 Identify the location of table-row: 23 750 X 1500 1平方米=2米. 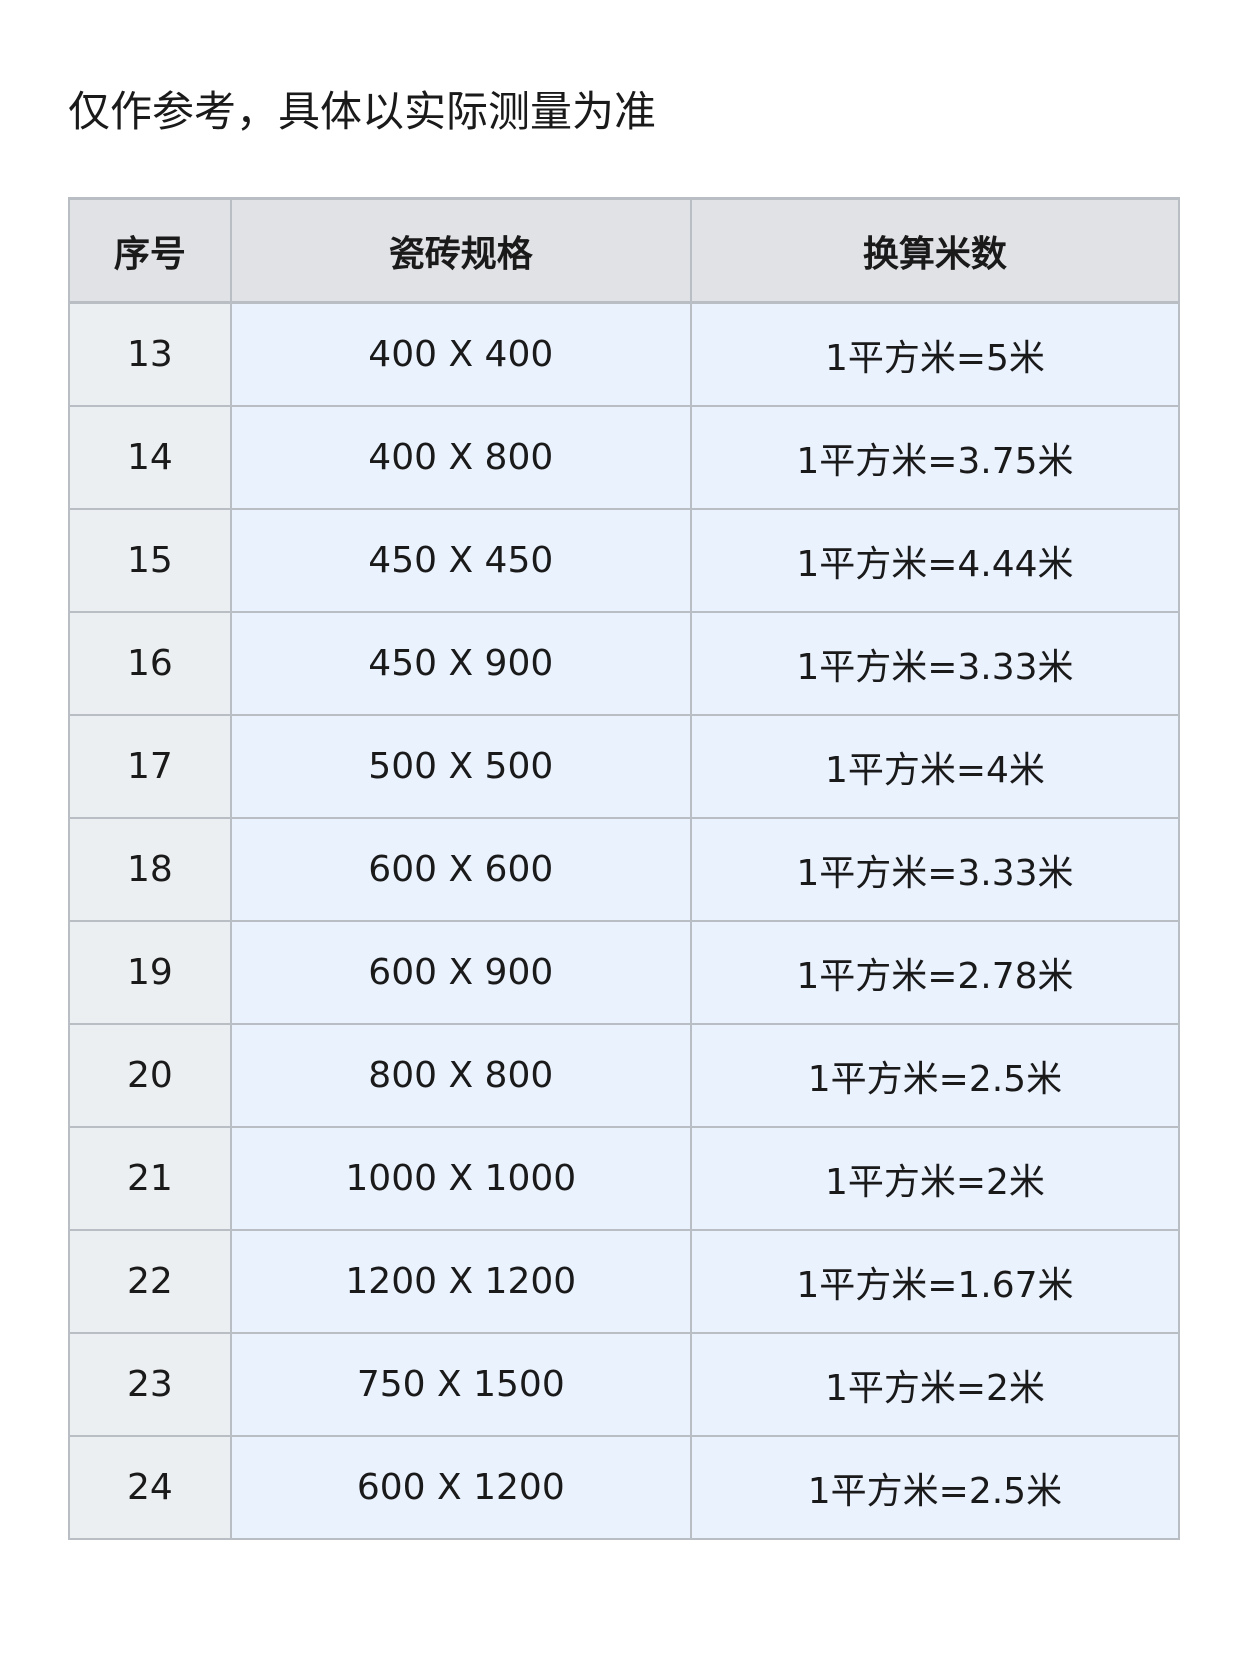
(624, 1384).